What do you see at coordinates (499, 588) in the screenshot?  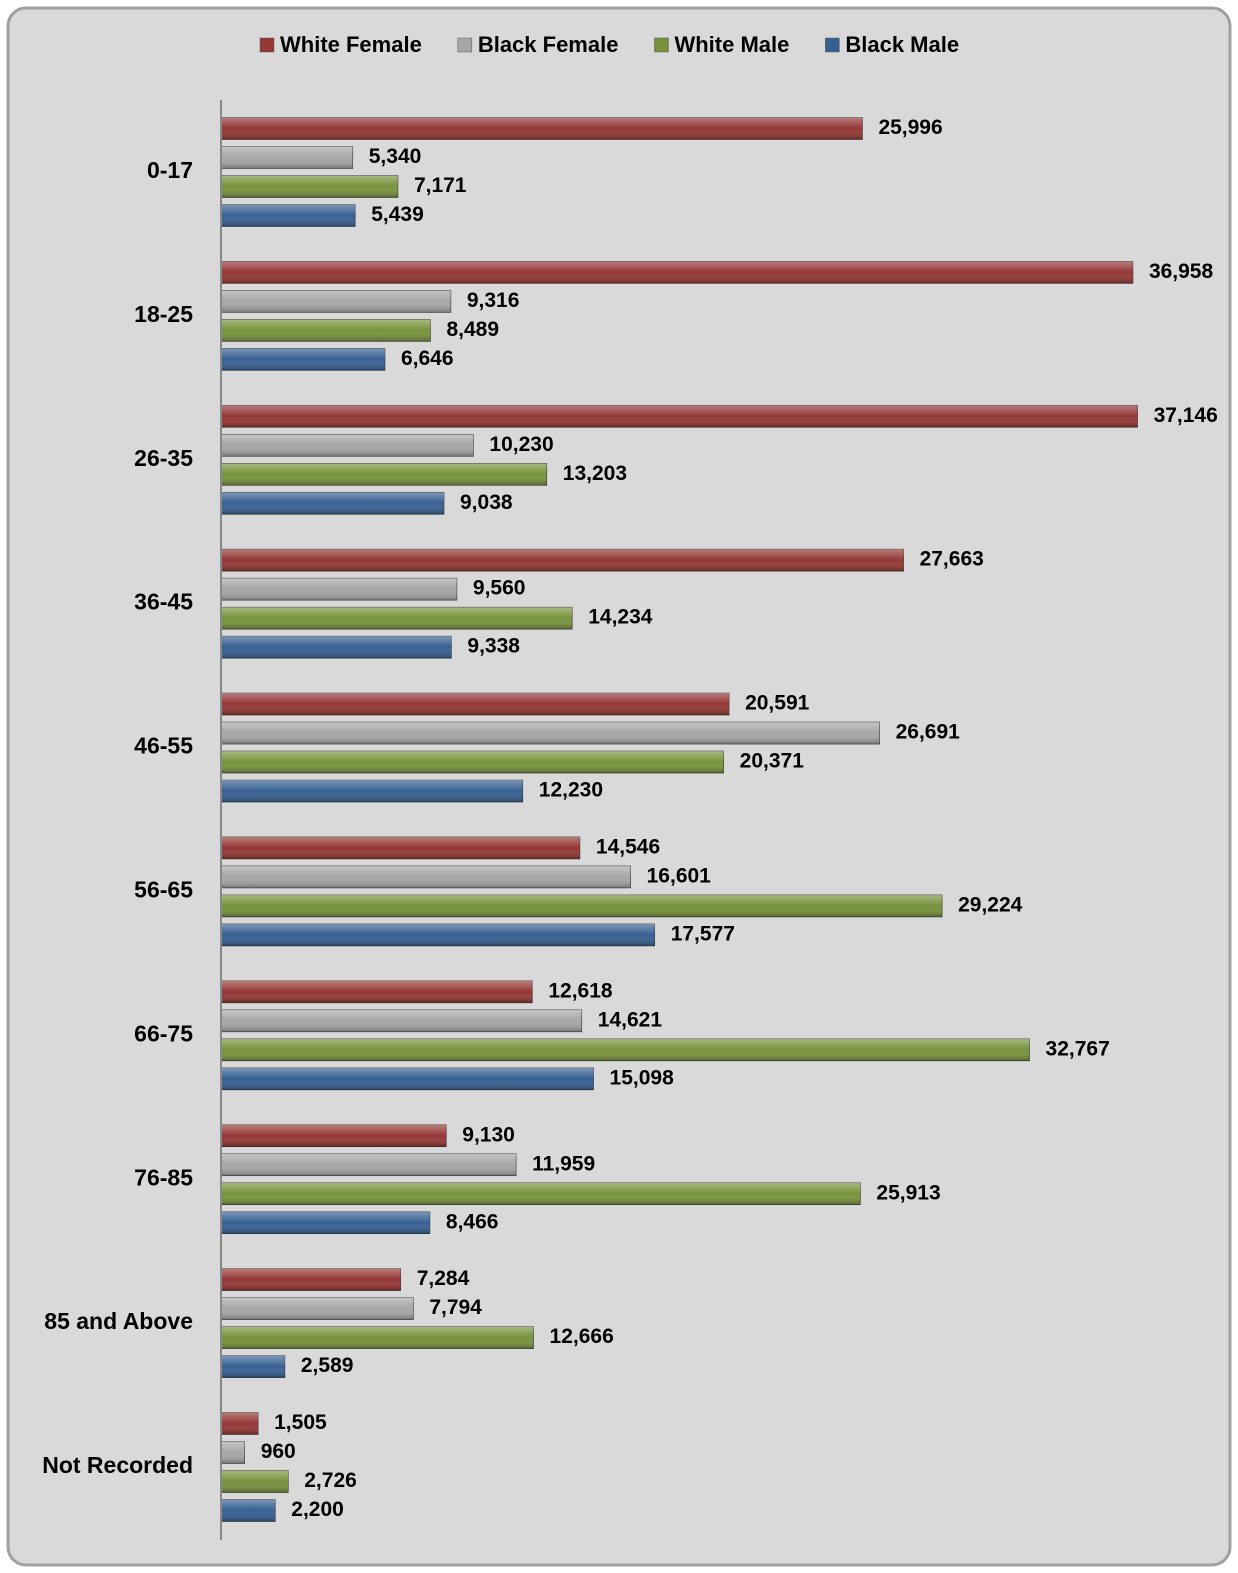 I see `value-label: 9,560` at bounding box center [499, 588].